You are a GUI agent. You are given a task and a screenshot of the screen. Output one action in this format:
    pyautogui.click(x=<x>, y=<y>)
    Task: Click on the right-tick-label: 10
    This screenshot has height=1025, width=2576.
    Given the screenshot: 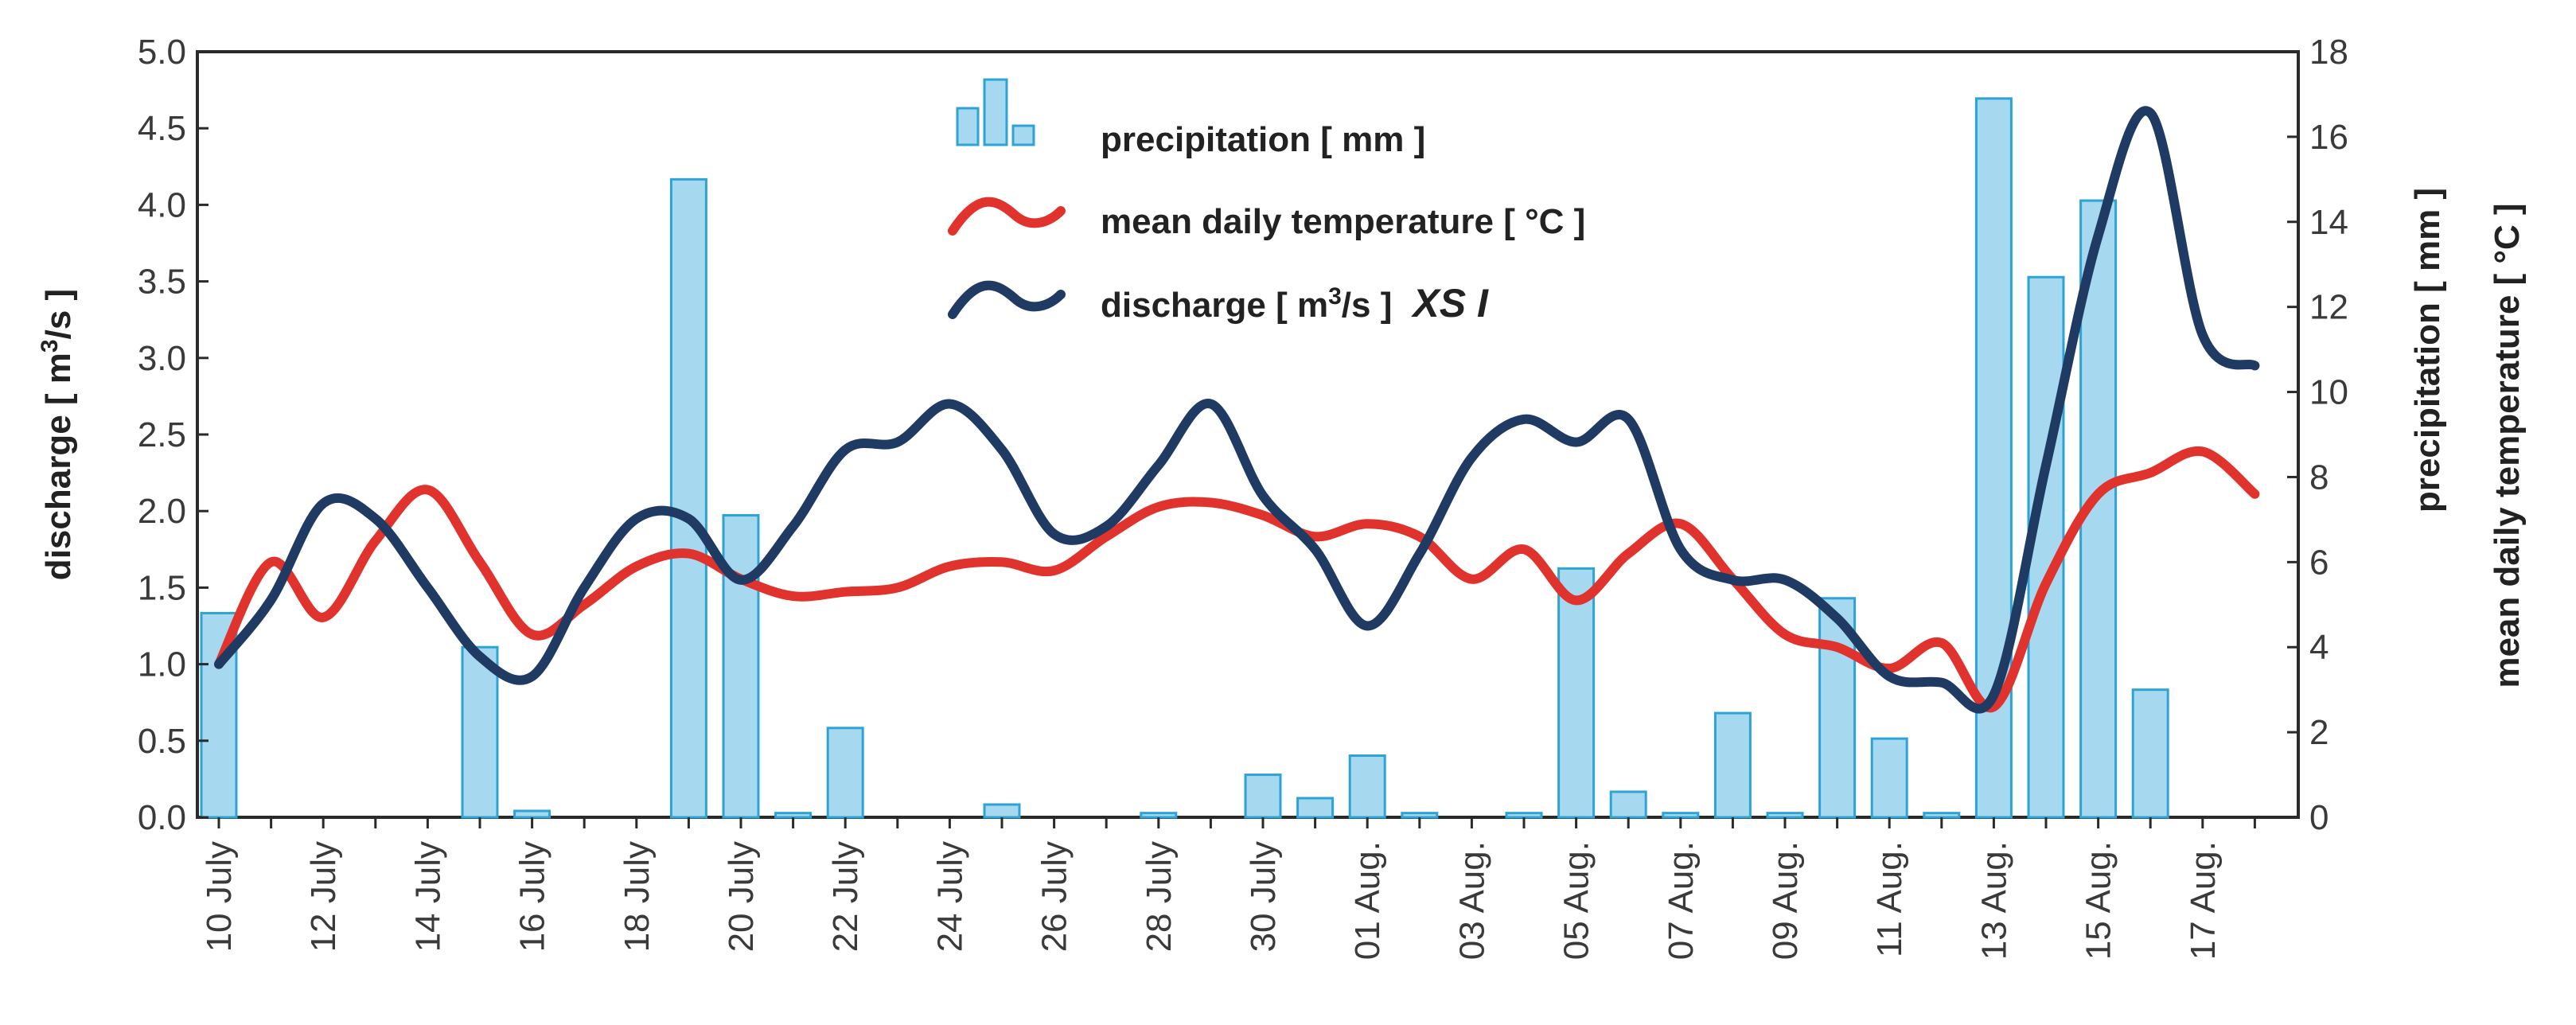 What is the action you would take?
    pyautogui.click(x=2328, y=392)
    